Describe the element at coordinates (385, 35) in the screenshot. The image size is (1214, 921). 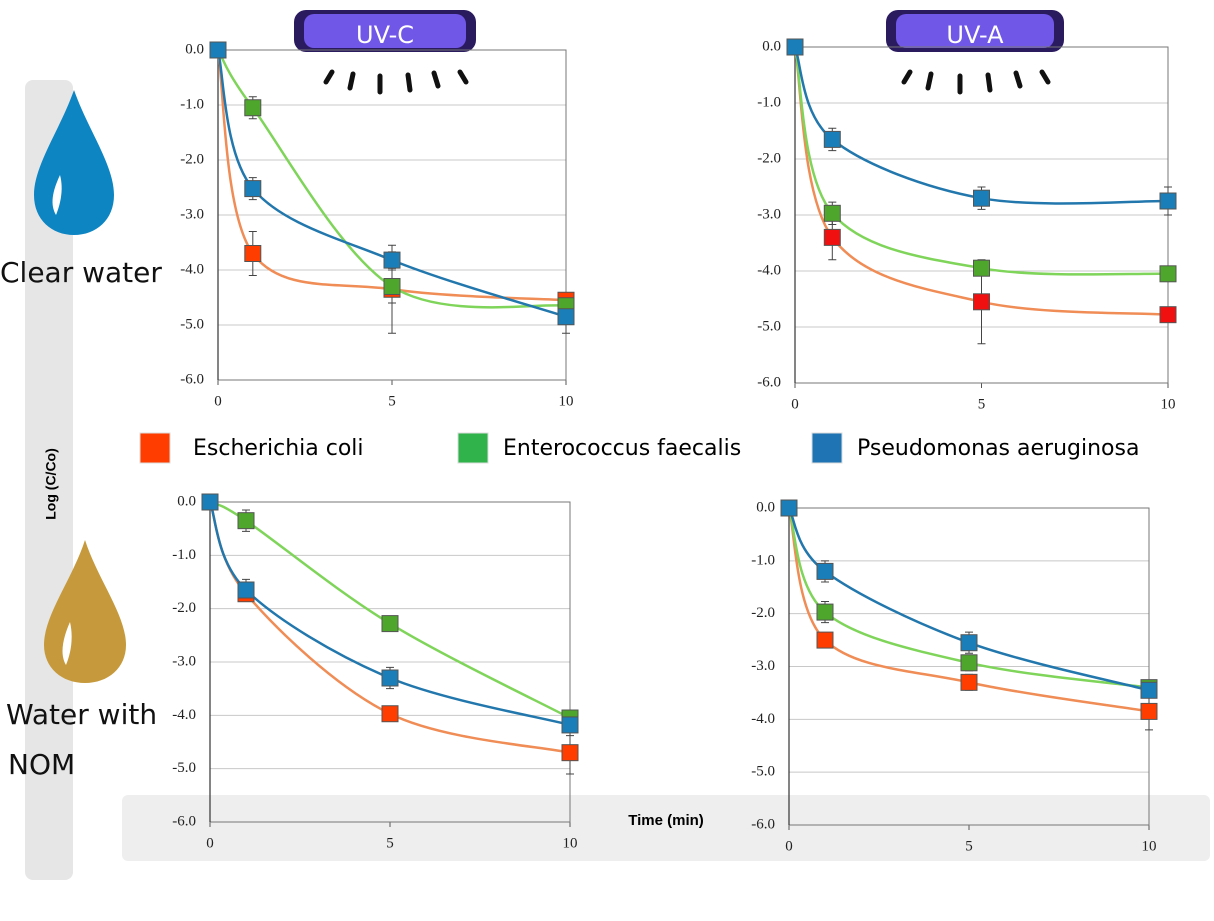
I see `uv-label: UV-C` at that location.